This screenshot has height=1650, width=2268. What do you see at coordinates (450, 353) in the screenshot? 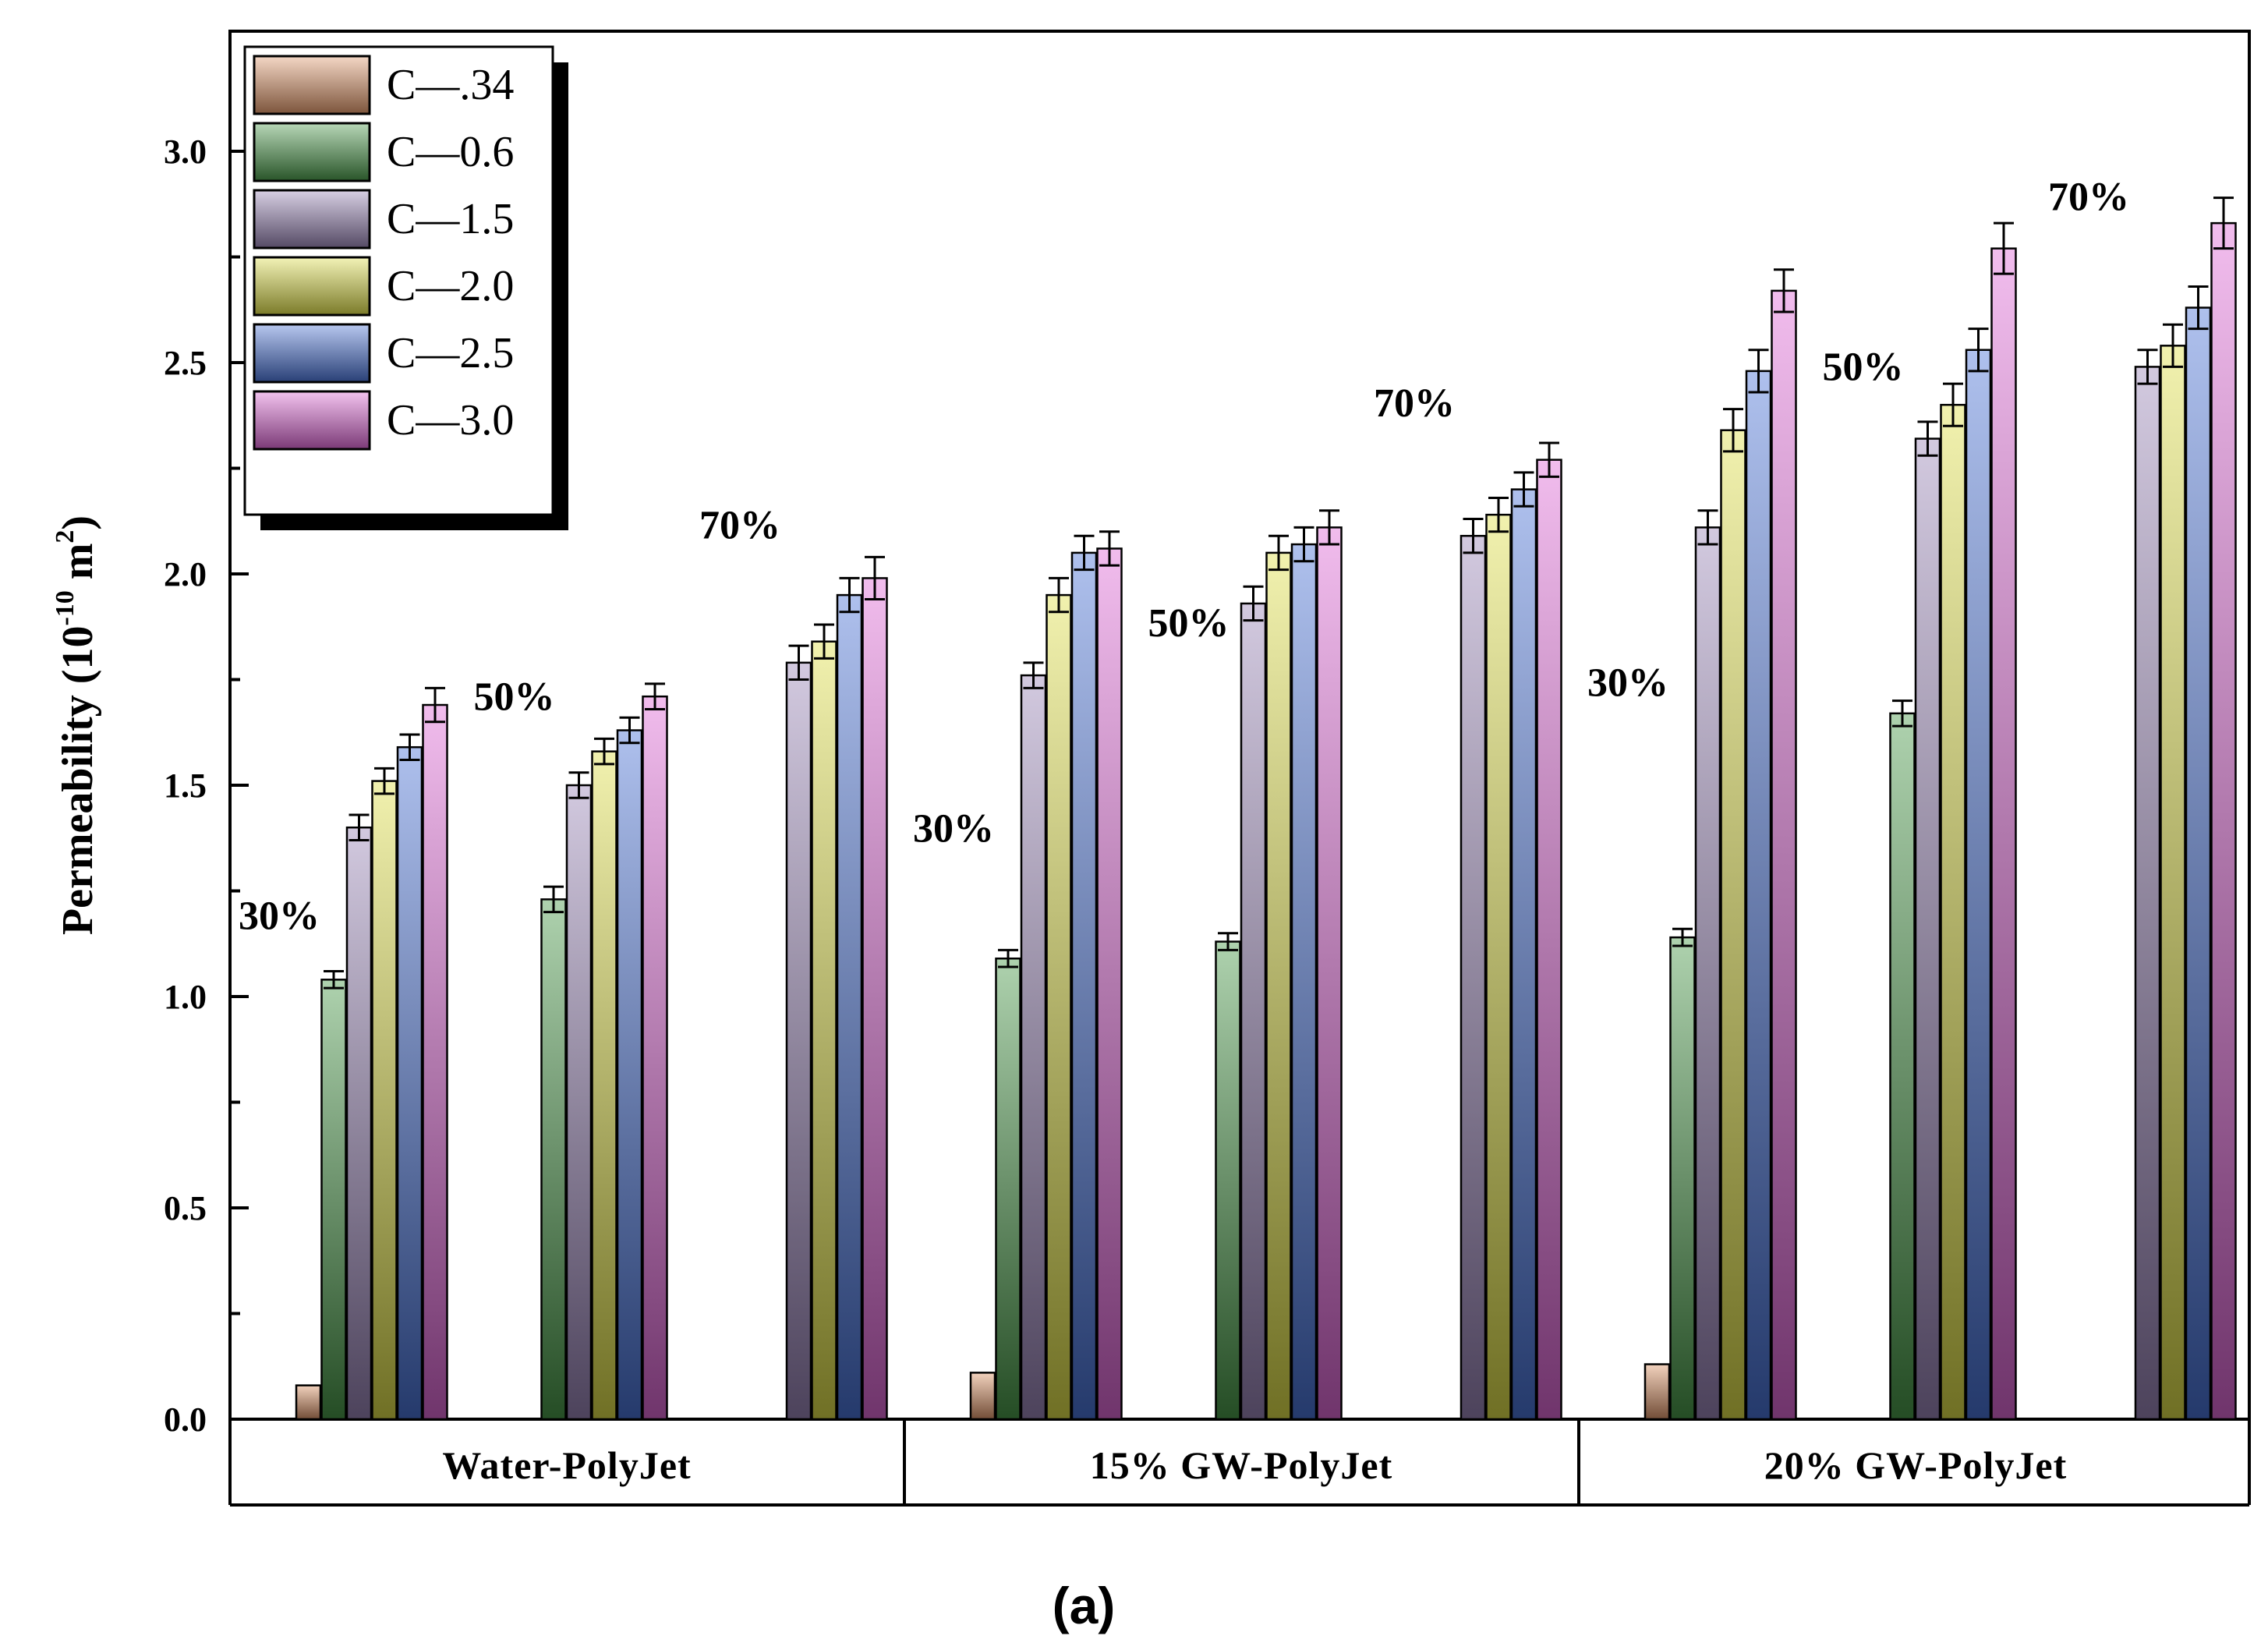
I see `legend-label: C—2.5` at bounding box center [450, 353].